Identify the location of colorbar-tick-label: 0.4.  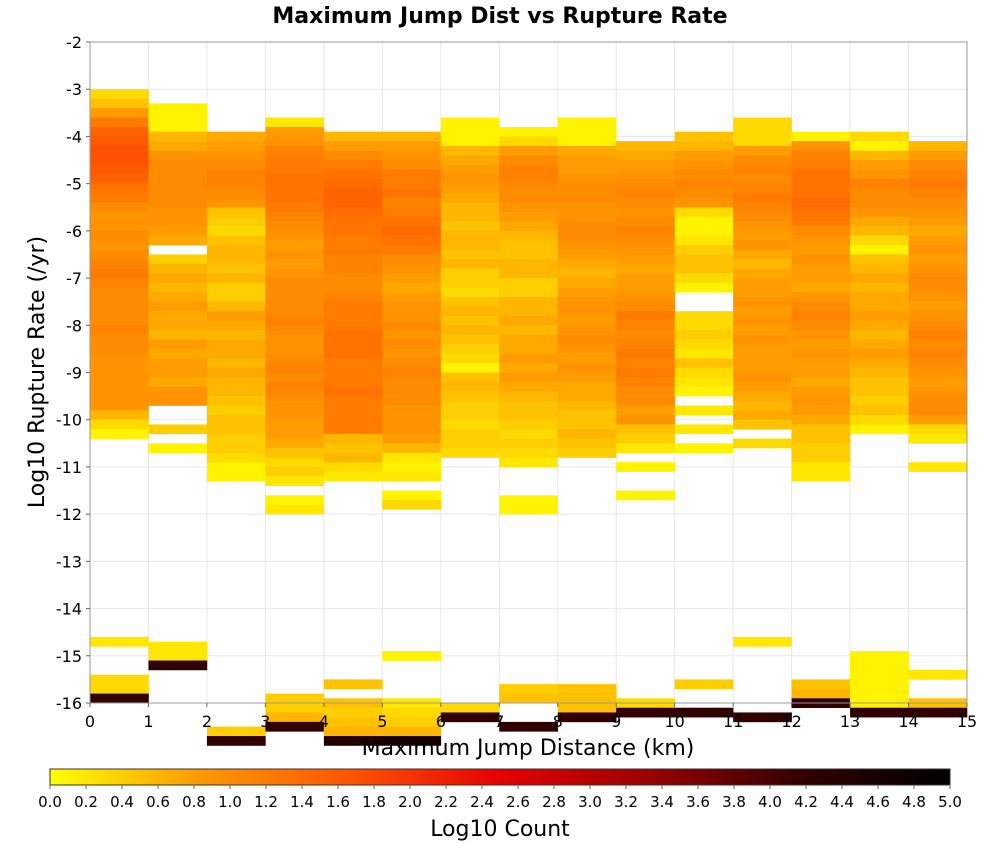
(122, 802).